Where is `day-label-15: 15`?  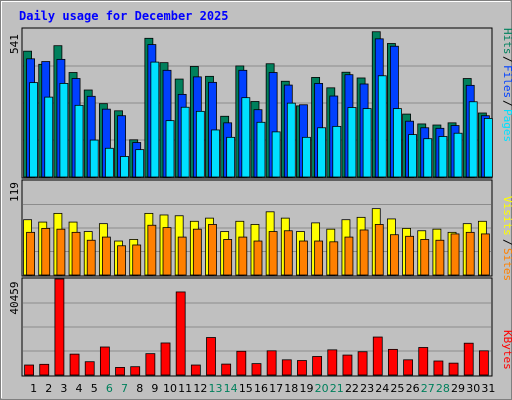 day-label-15: 15 is located at coordinates (246, 388).